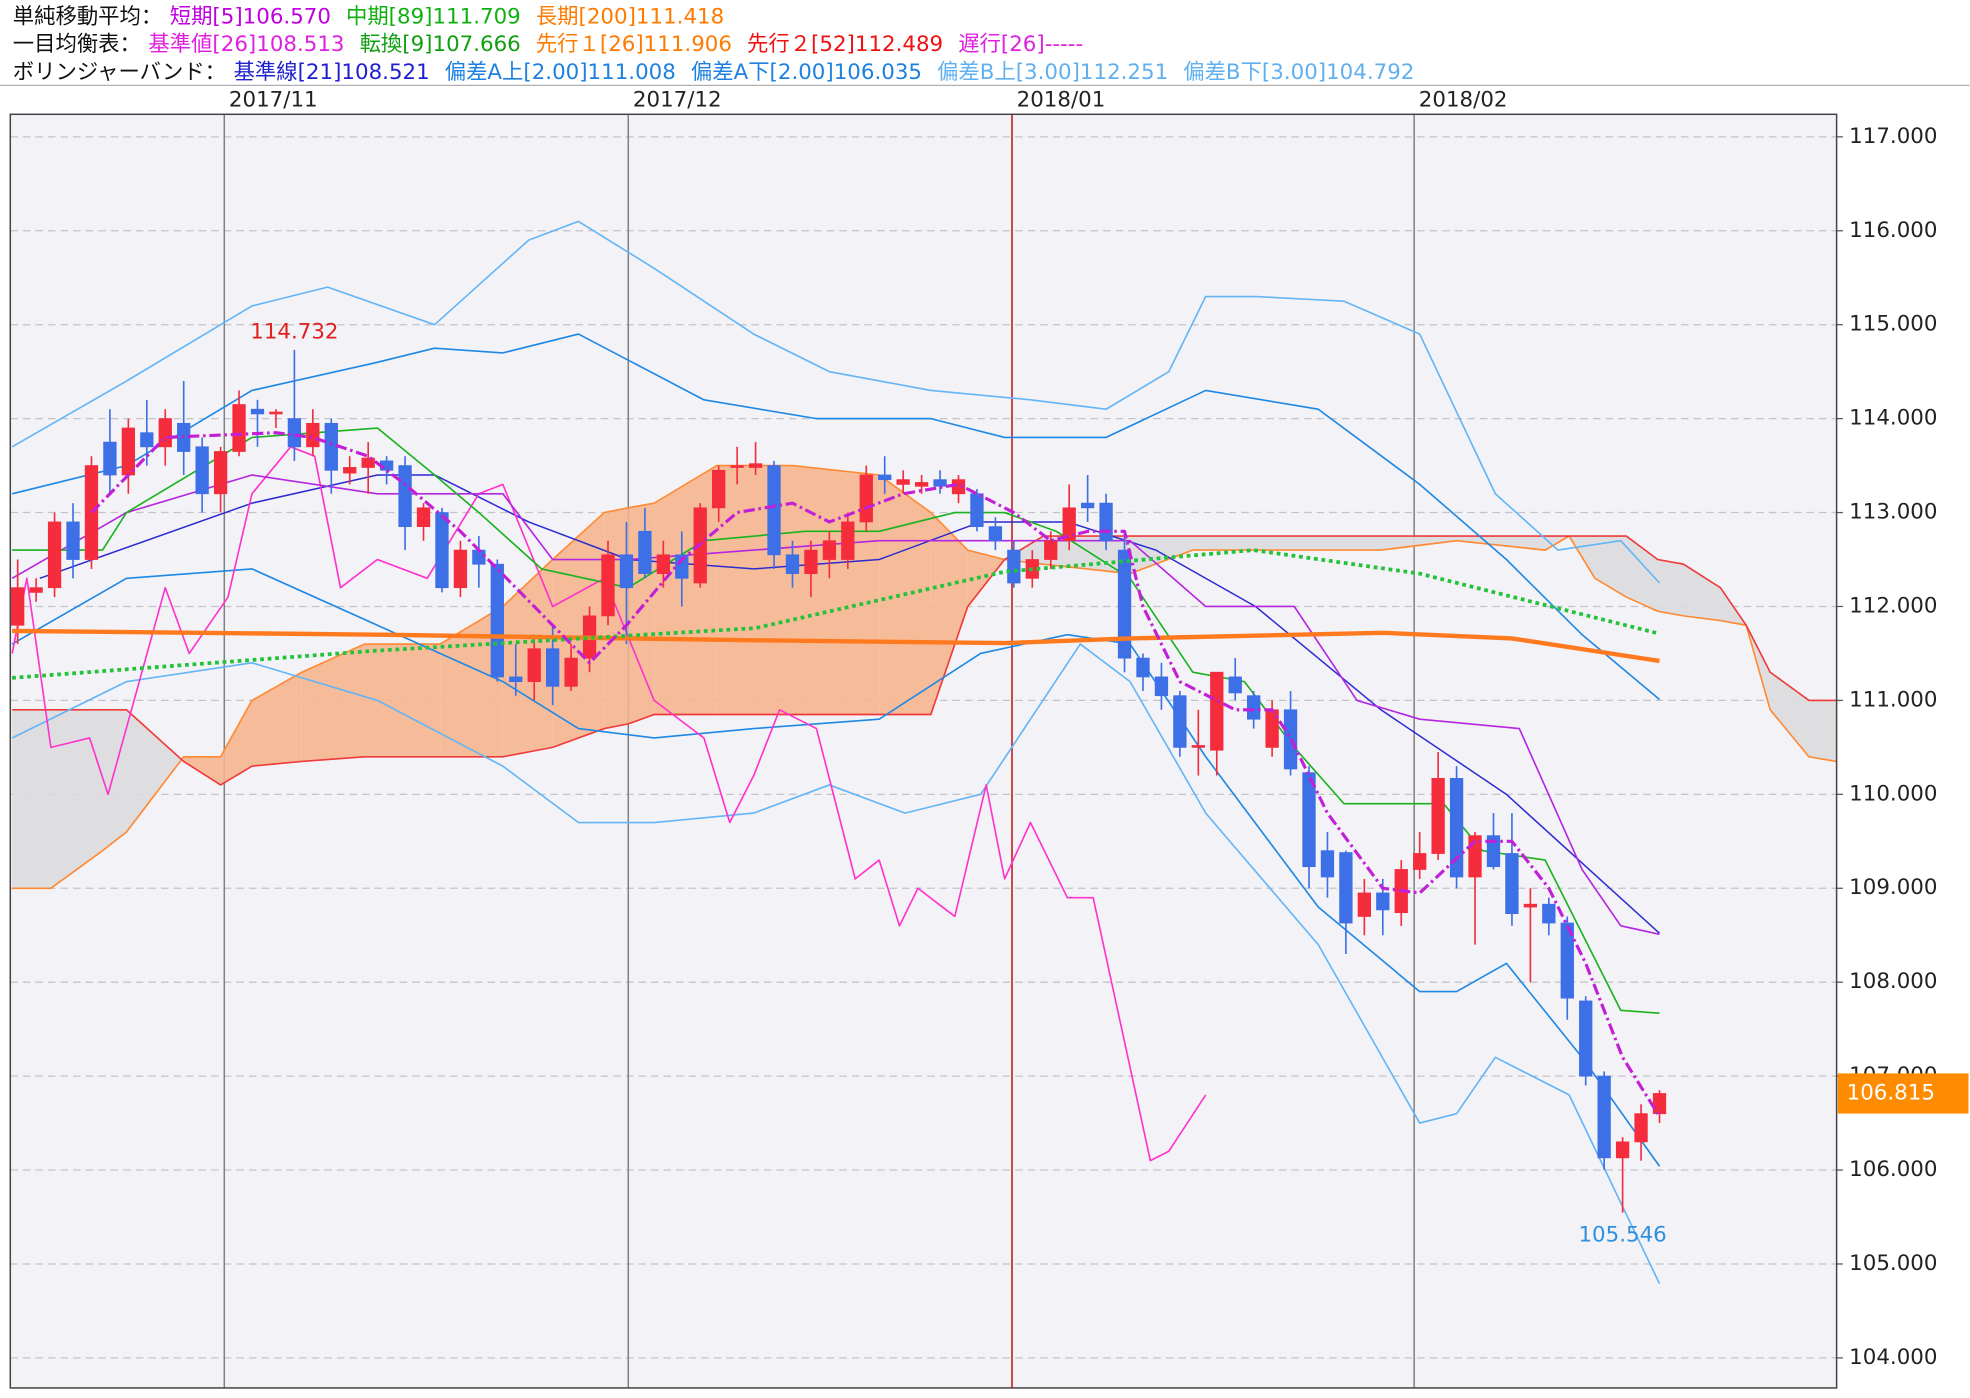  What do you see at coordinates (1893, 512) in the screenshot?
I see `y-tick-label: 113.000` at bounding box center [1893, 512].